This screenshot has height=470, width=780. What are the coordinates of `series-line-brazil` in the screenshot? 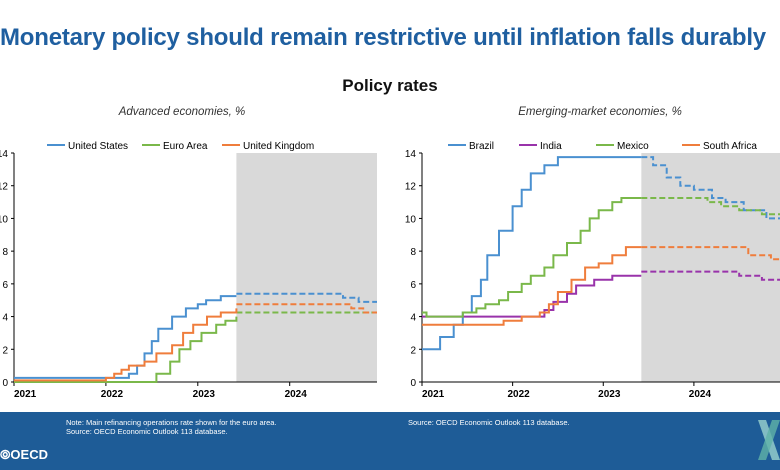 It's located at (532, 253).